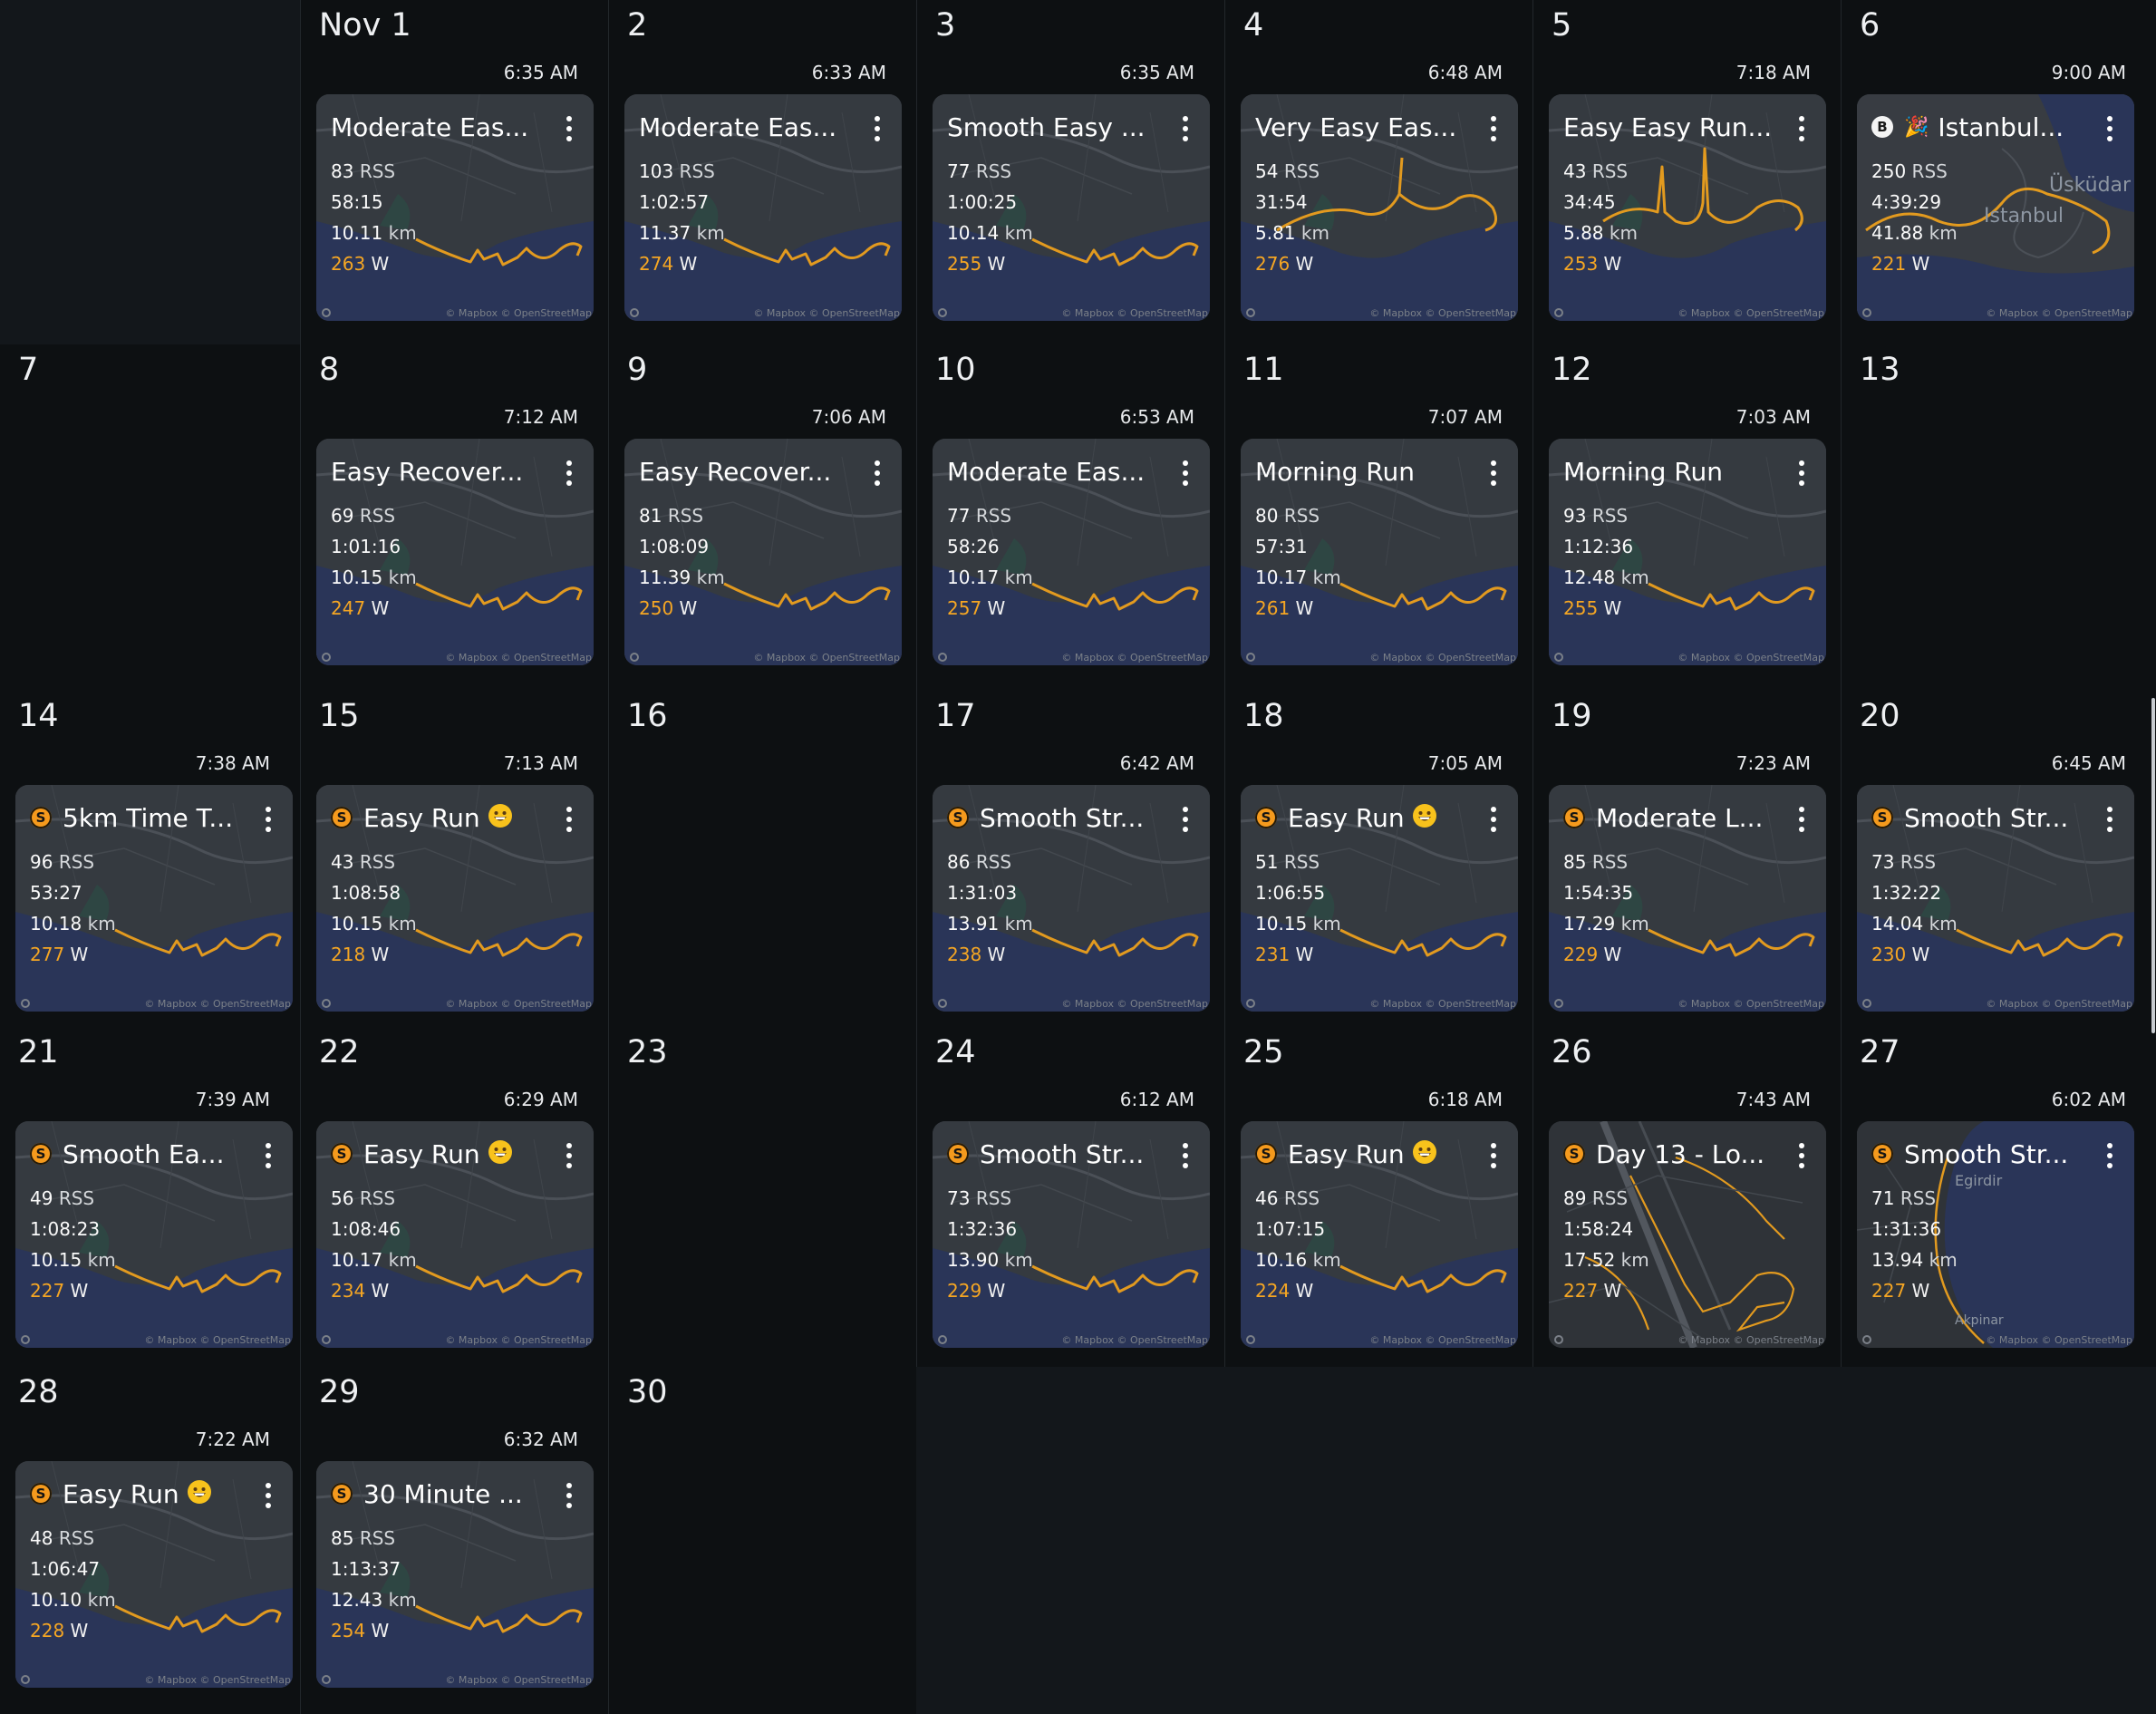 This screenshot has width=2156, height=1714. What do you see at coordinates (990, 923) in the screenshot?
I see `activity-distance: 13.91 km` at bounding box center [990, 923].